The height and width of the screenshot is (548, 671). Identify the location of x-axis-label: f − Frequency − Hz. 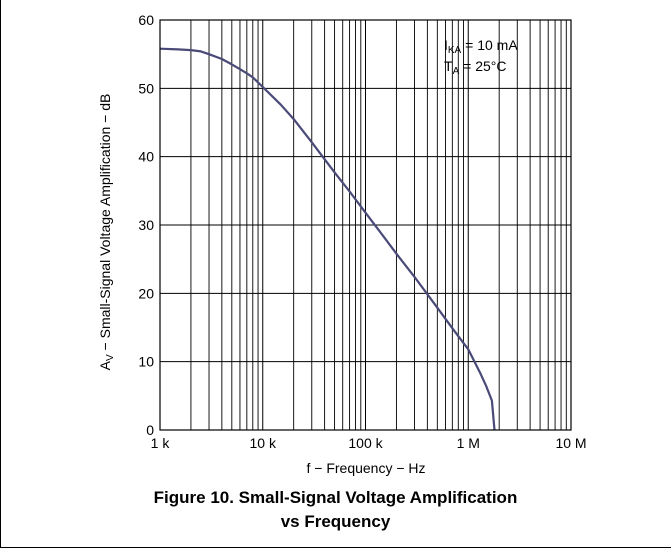
(365, 468).